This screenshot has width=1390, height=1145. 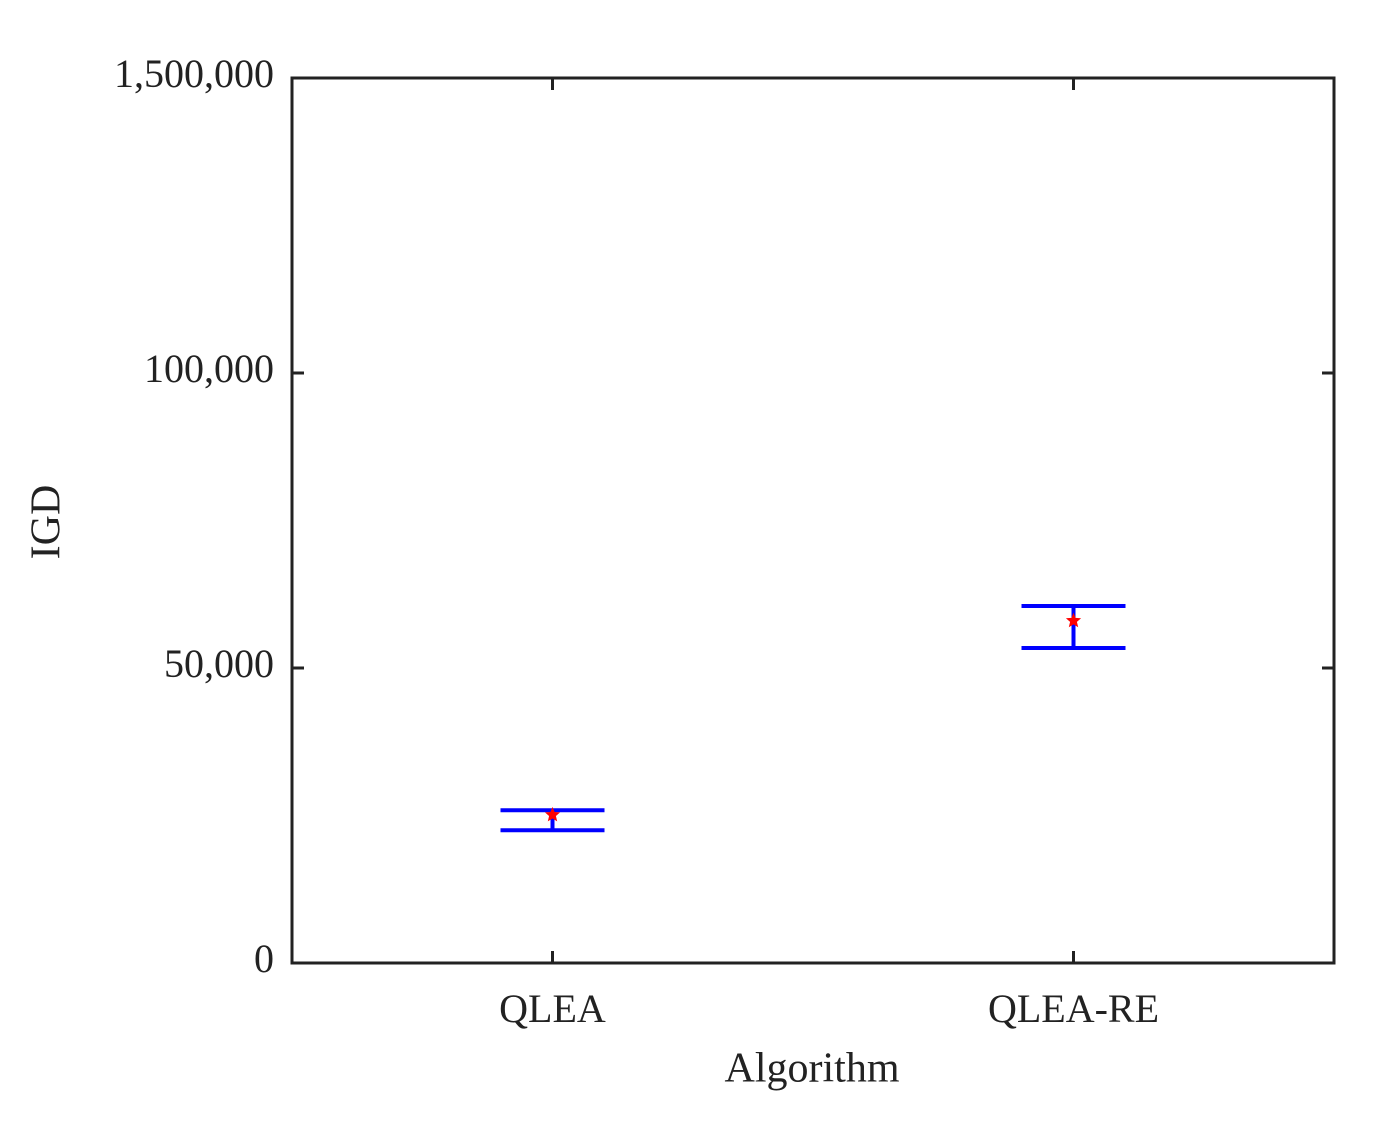 I want to click on y-tick-label: 50,000, so click(x=219, y=663).